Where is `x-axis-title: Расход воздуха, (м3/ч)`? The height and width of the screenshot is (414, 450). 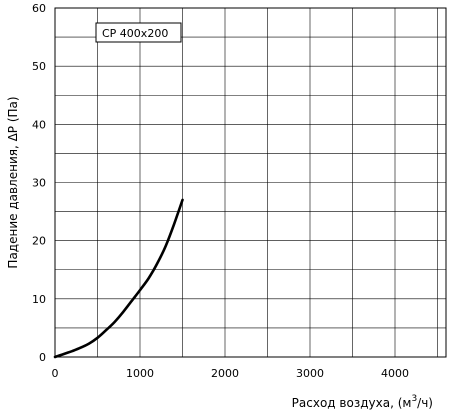
x-axis-title: Расход воздуха, (м3/ч) is located at coordinates (362, 402).